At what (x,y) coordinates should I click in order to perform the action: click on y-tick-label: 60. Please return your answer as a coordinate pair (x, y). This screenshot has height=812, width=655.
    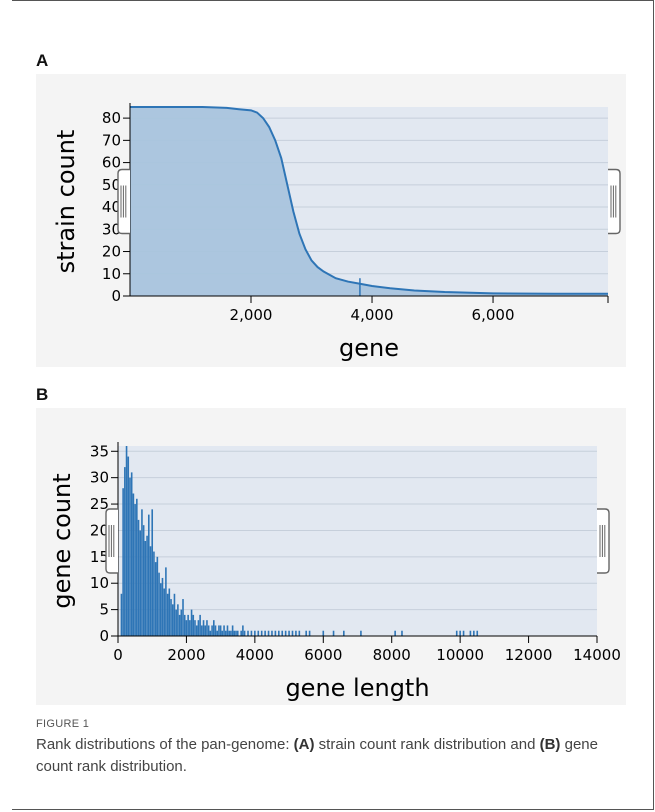
    Looking at the image, I should click on (111, 163).